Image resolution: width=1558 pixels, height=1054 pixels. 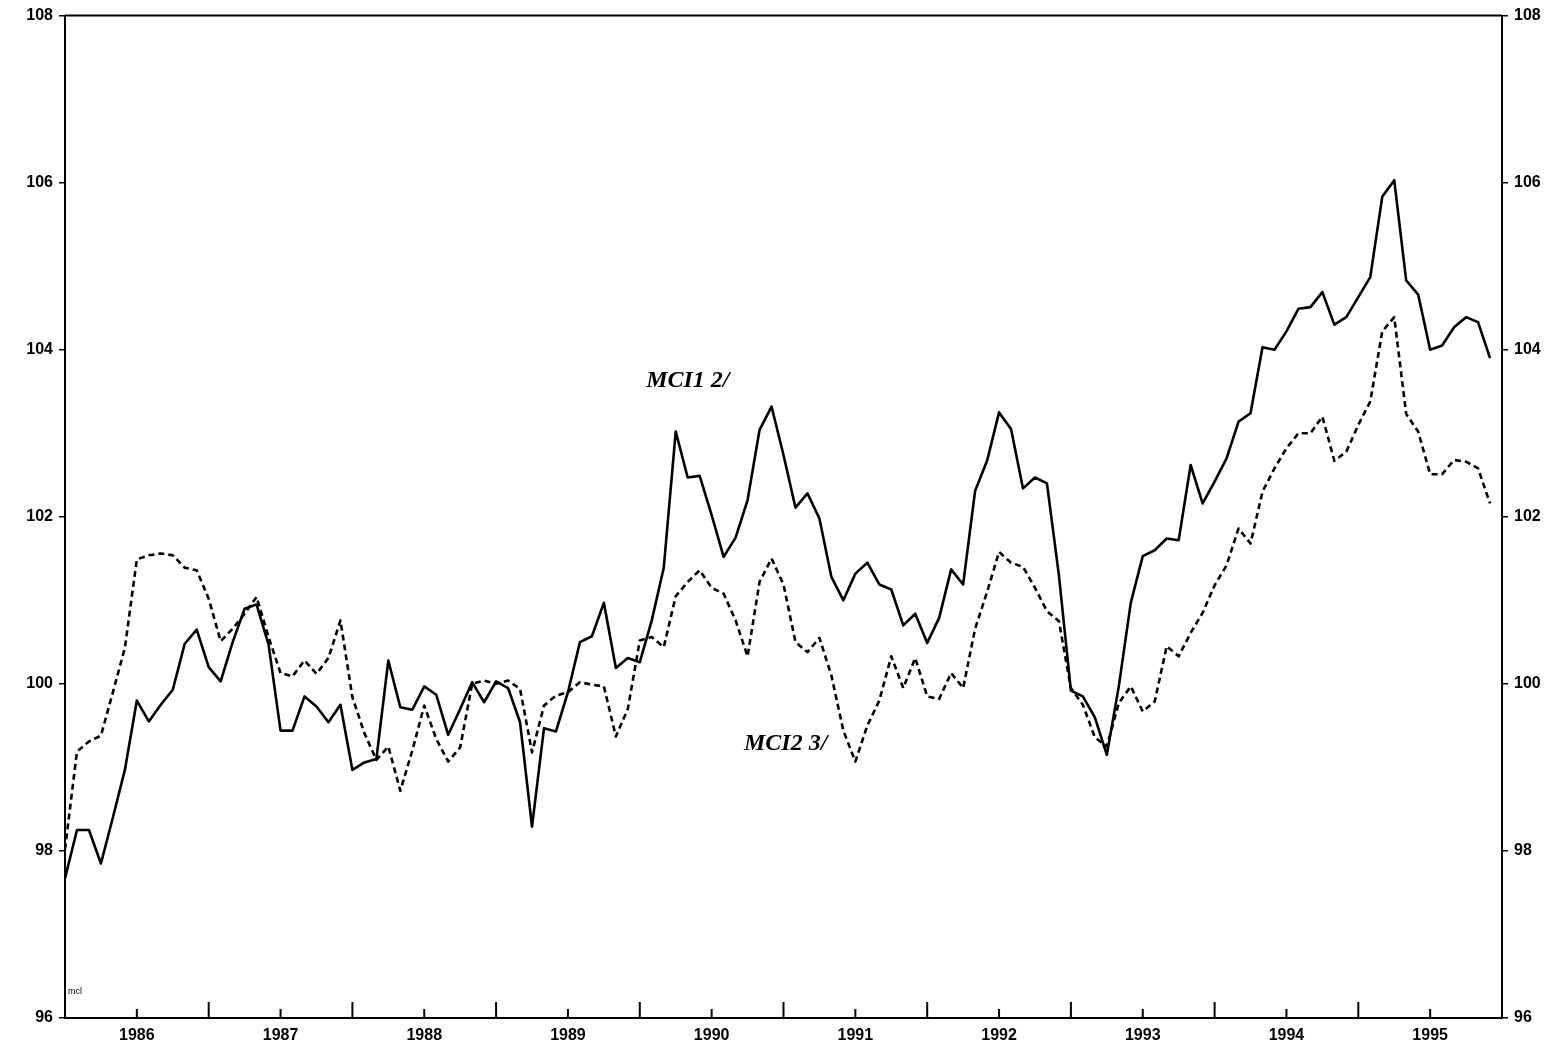 What do you see at coordinates (1142, 1035) in the screenshot?
I see `x-tick-label: 1993` at bounding box center [1142, 1035].